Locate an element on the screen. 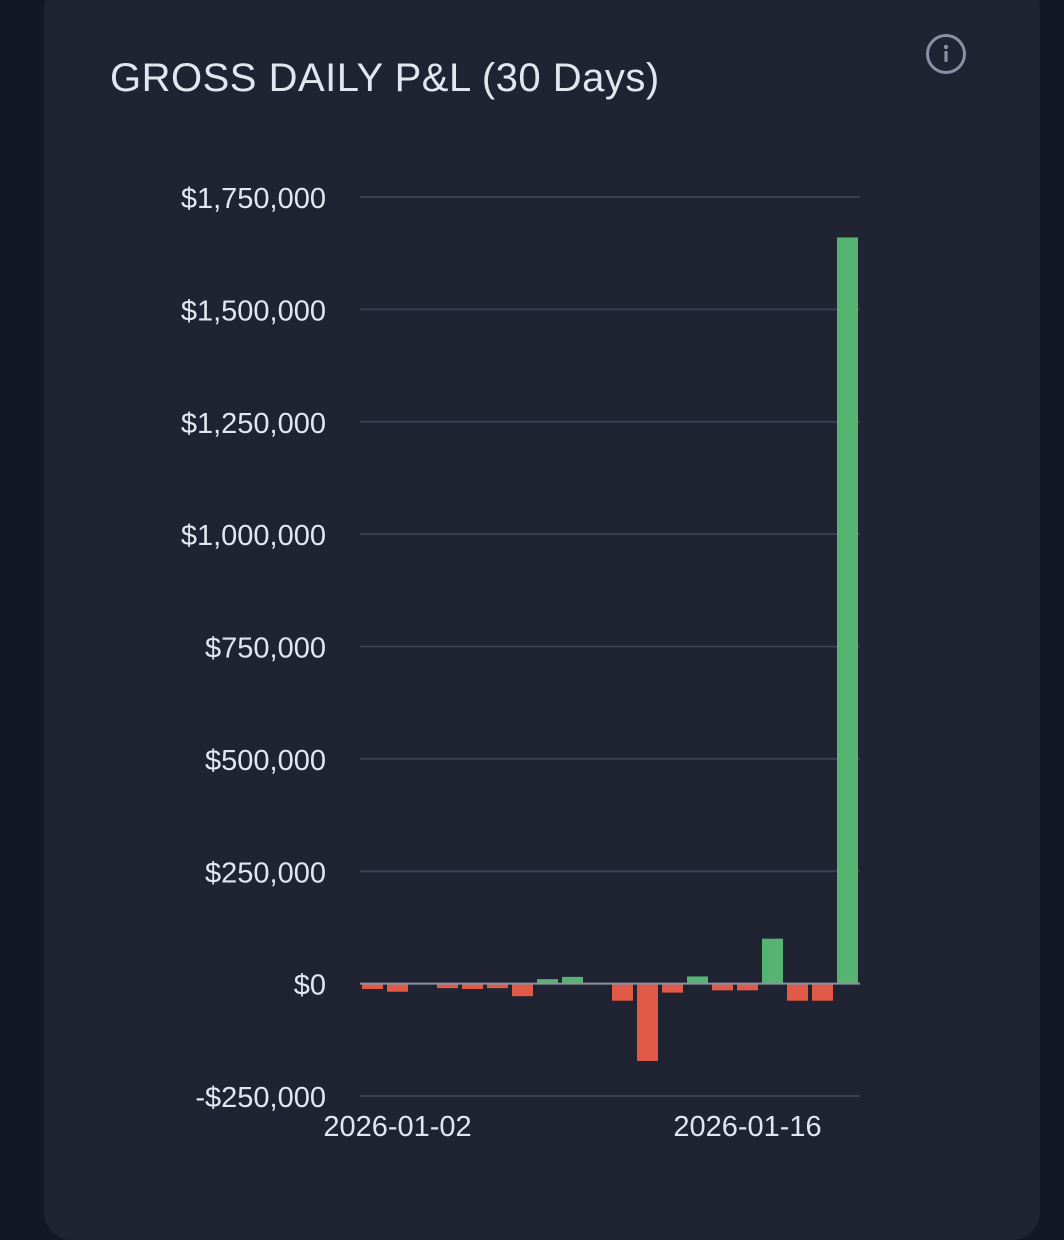  x-tick-label: 2026-01-02 is located at coordinates (397, 1127).